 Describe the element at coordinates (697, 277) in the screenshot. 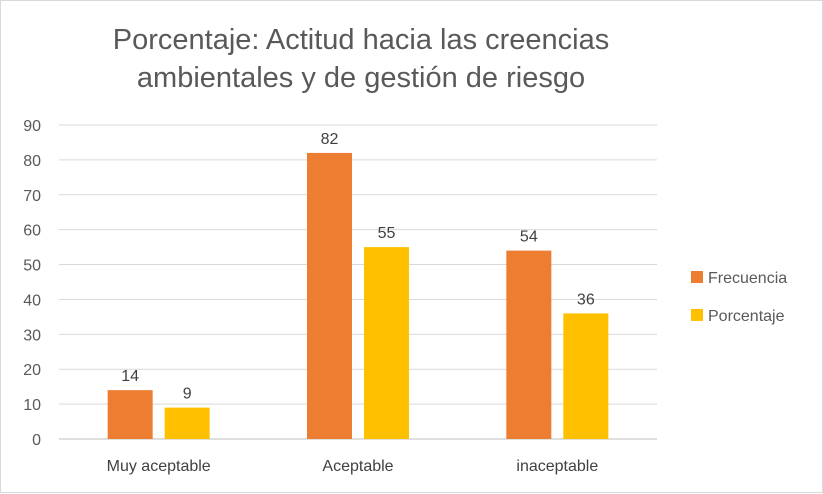

I see `legend-swatch-frecuencia` at that location.